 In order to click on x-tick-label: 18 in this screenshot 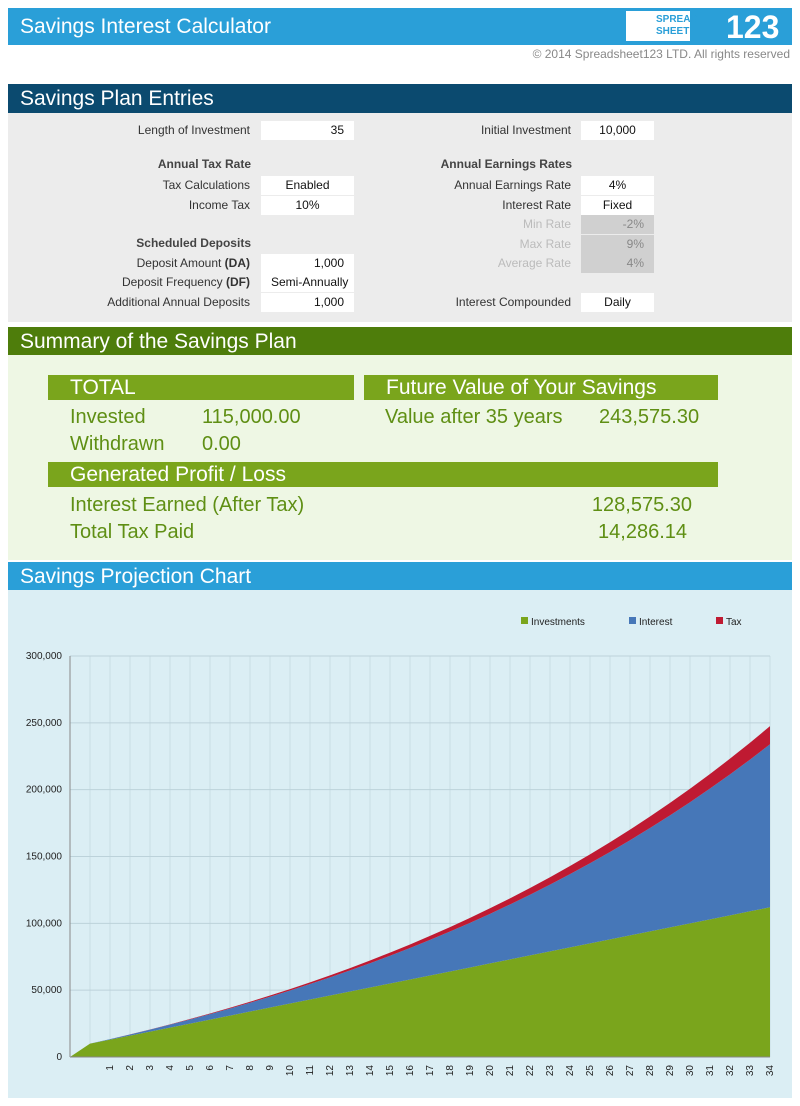, I will do `click(450, 1071)`.